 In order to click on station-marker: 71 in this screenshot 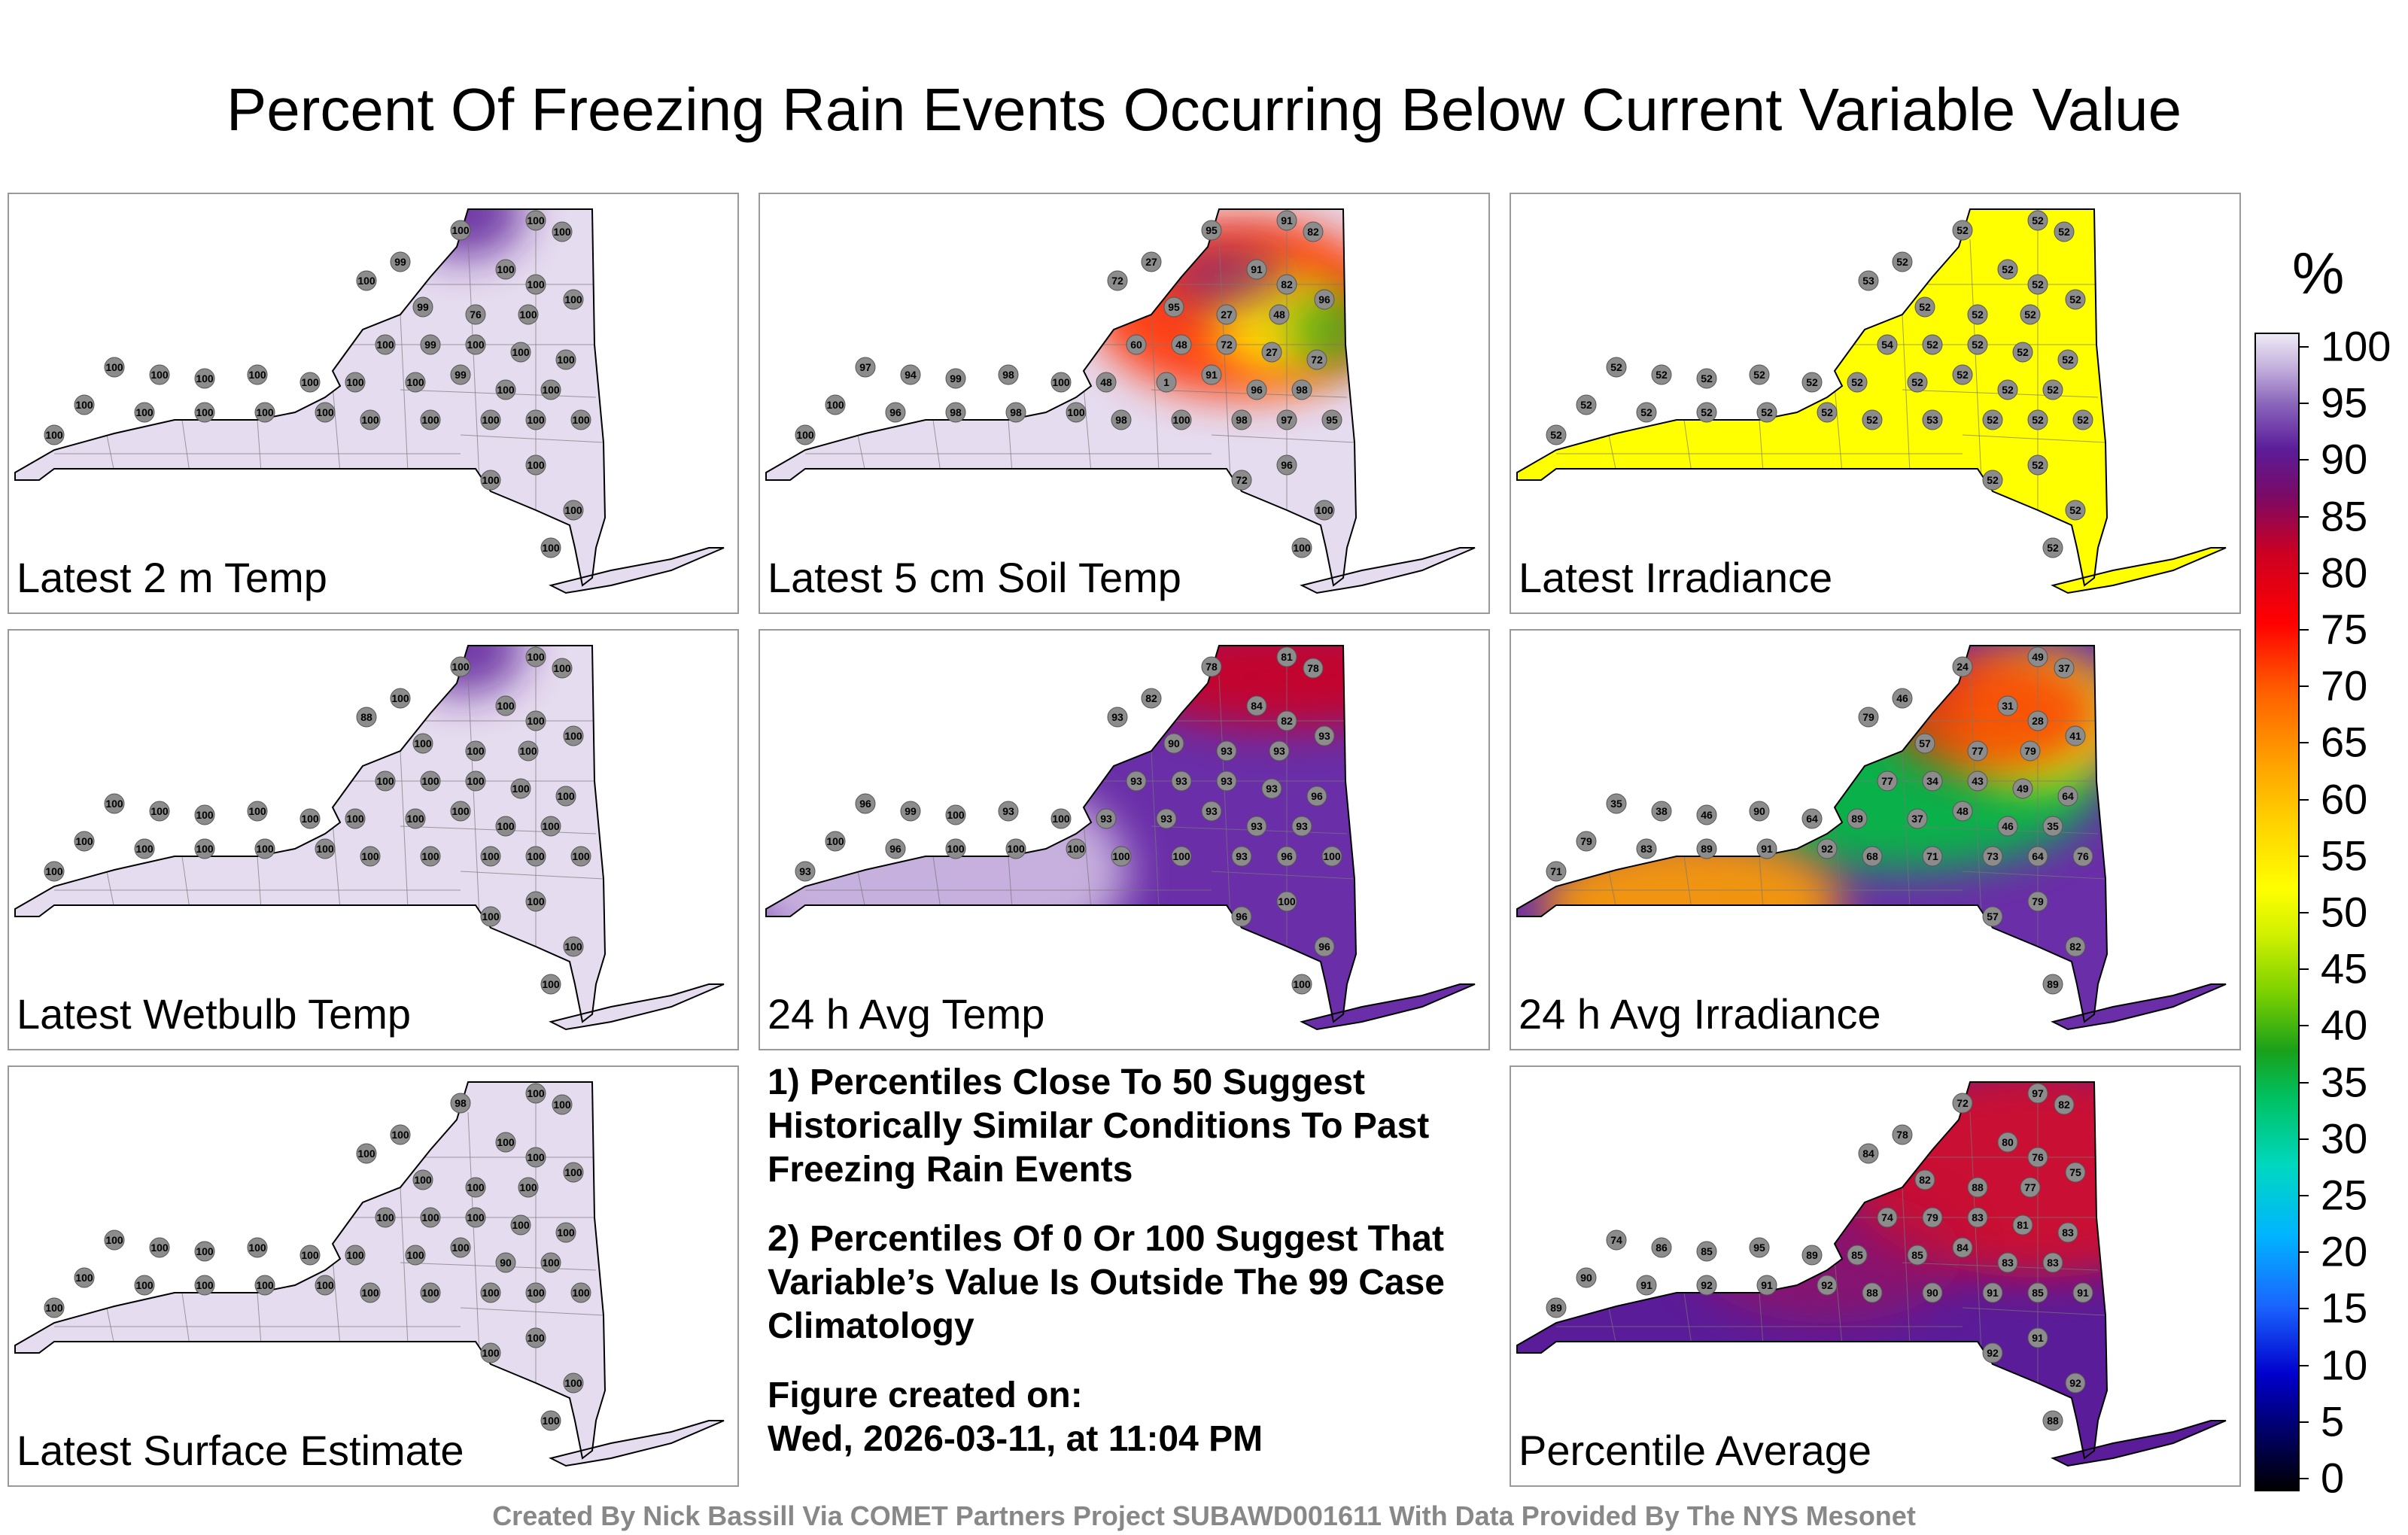, I will do `click(1932, 856)`.